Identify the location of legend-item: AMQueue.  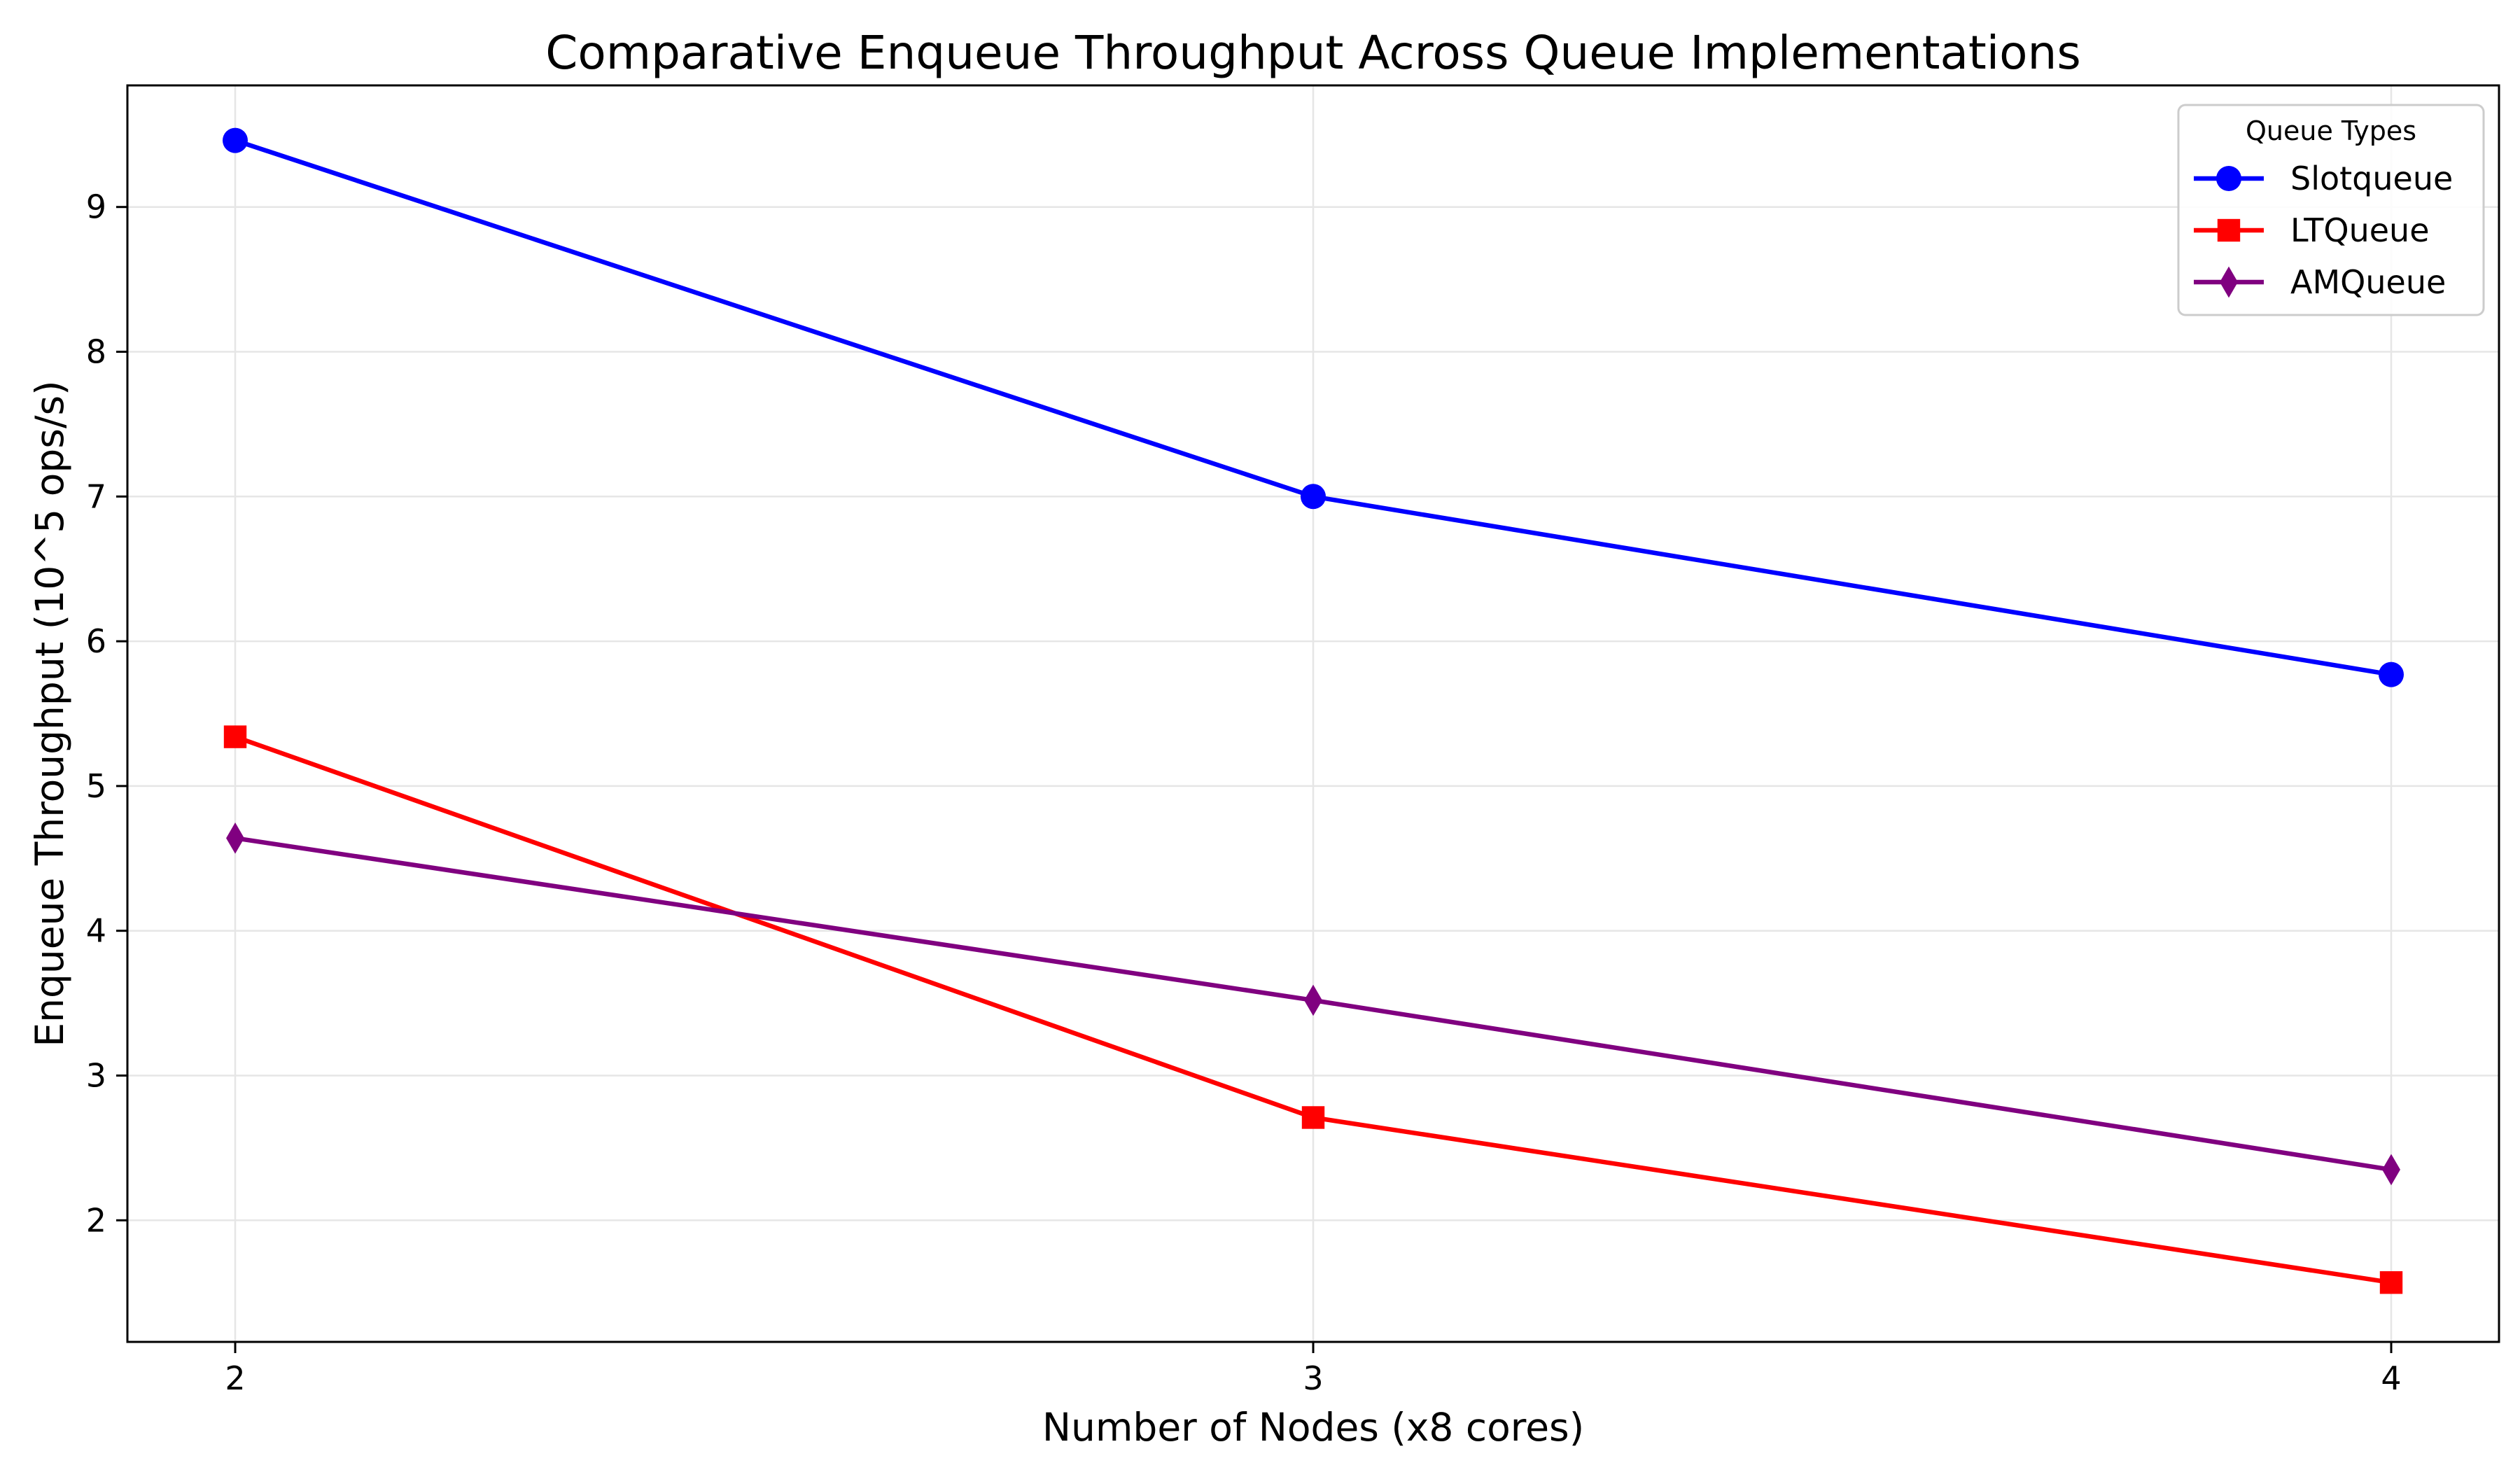
(2320, 282).